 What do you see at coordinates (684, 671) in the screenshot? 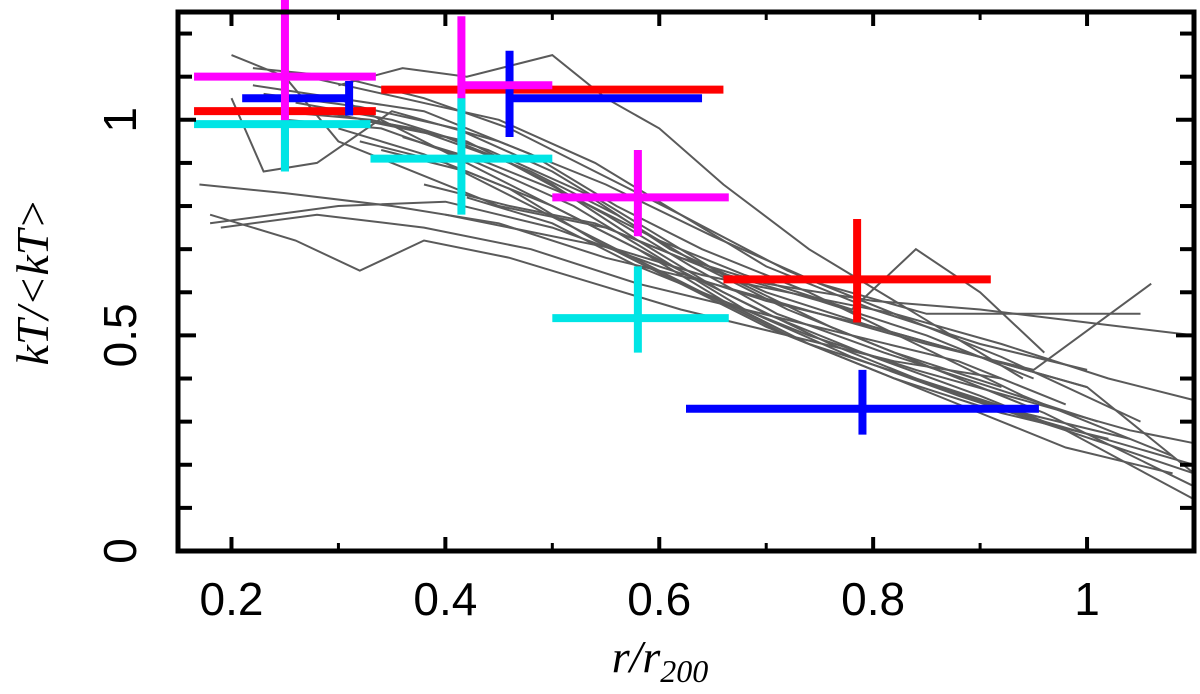
I see `x-axis-label-subscript: 200` at bounding box center [684, 671].